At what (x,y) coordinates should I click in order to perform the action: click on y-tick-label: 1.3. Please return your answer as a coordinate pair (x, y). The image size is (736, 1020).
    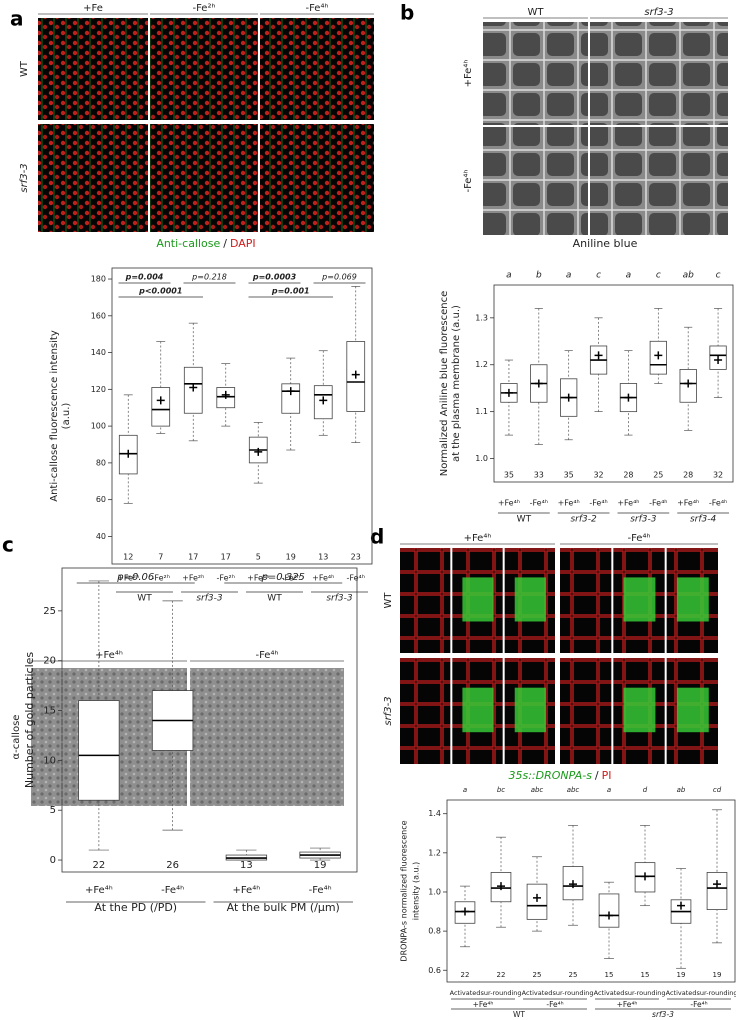
    Looking at the image, I should click on (481, 317).